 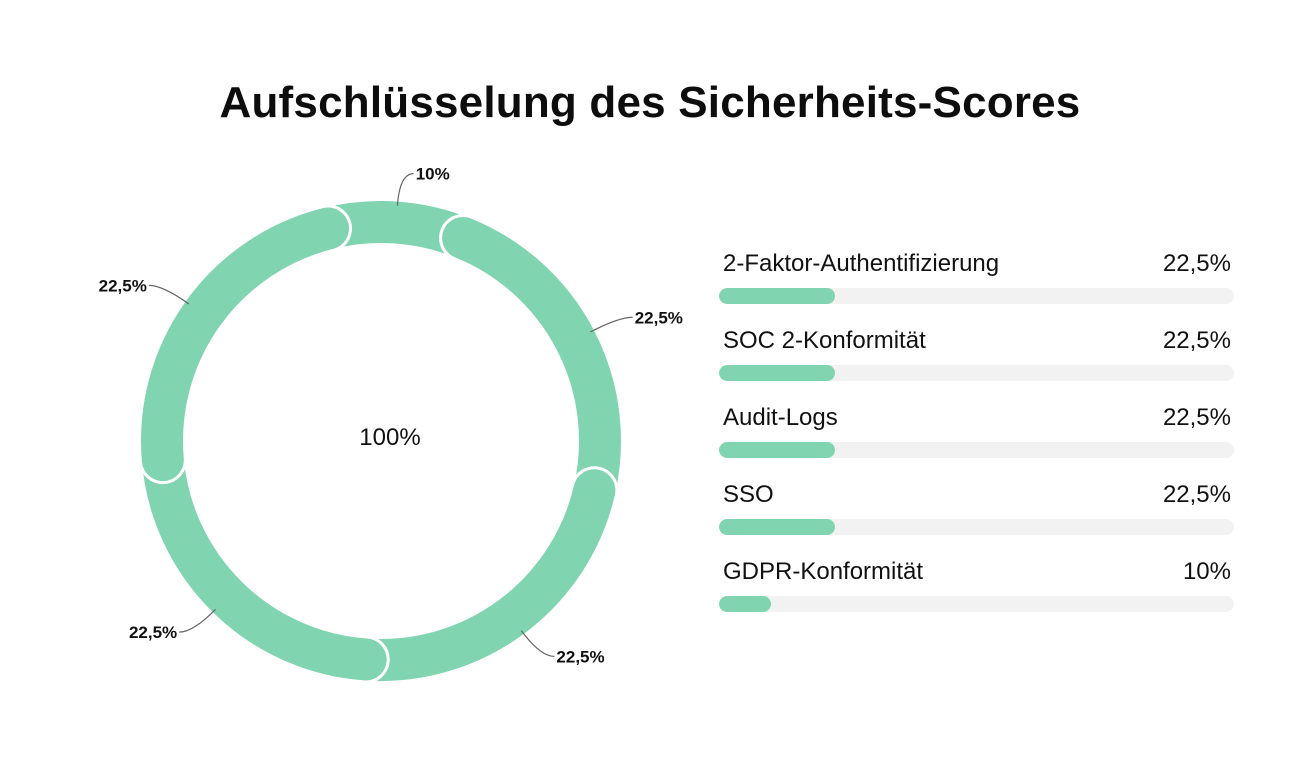 What do you see at coordinates (824, 340) in the screenshot?
I see `legend-item-name: SOC 2-Konformität` at bounding box center [824, 340].